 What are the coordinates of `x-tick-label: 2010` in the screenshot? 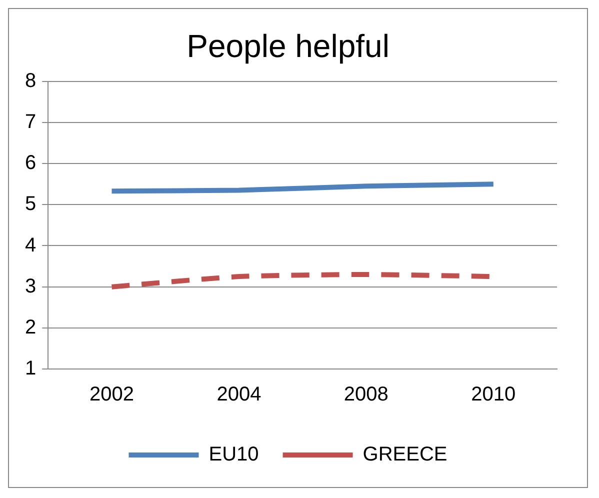 It's located at (493, 395).